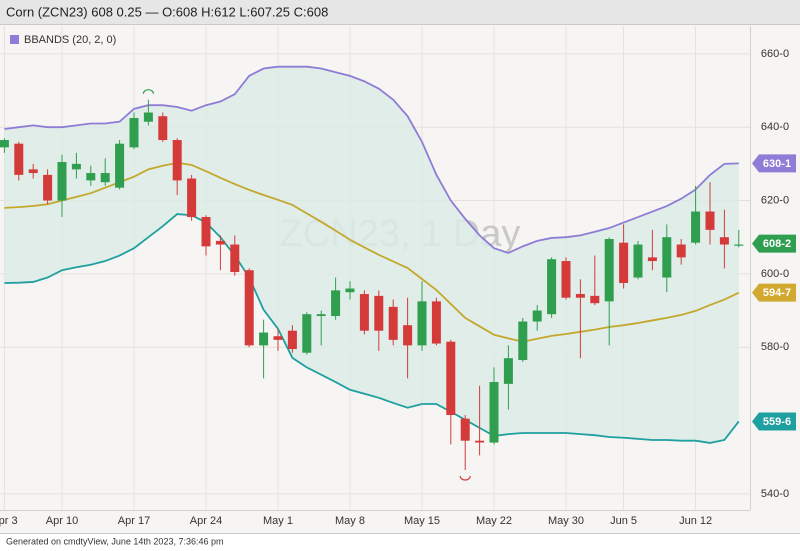  Describe the element at coordinates (777, 293) in the screenshot. I see `price-tag-label: 594-7` at that location.